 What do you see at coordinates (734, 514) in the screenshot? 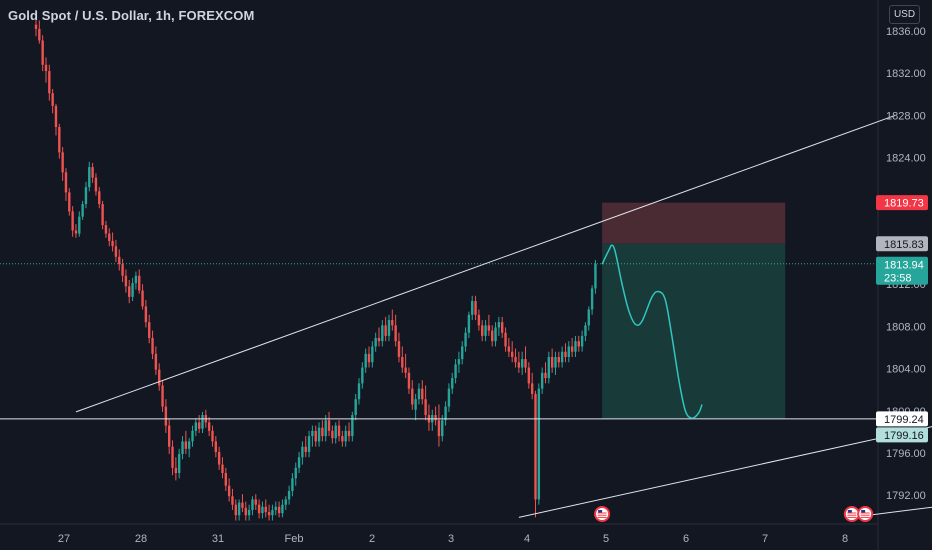
I see `event-markers` at bounding box center [734, 514].